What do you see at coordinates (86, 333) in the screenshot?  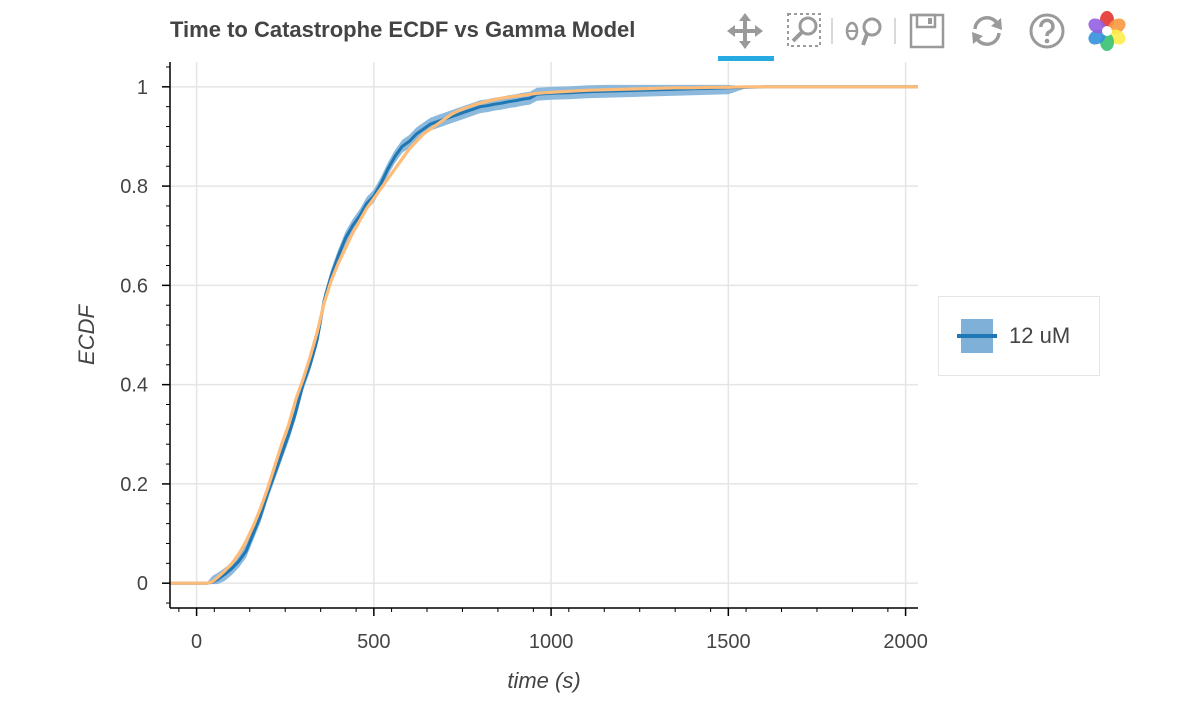 I see `y-axis-label: ECDF` at bounding box center [86, 333].